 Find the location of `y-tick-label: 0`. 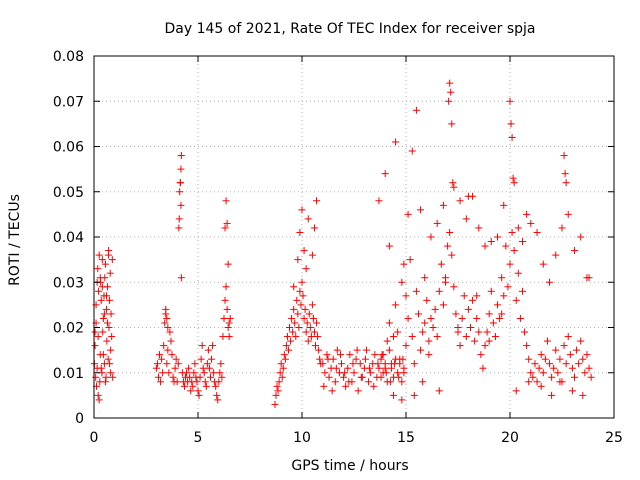

y-tick-label: 0 is located at coordinates (79, 419).